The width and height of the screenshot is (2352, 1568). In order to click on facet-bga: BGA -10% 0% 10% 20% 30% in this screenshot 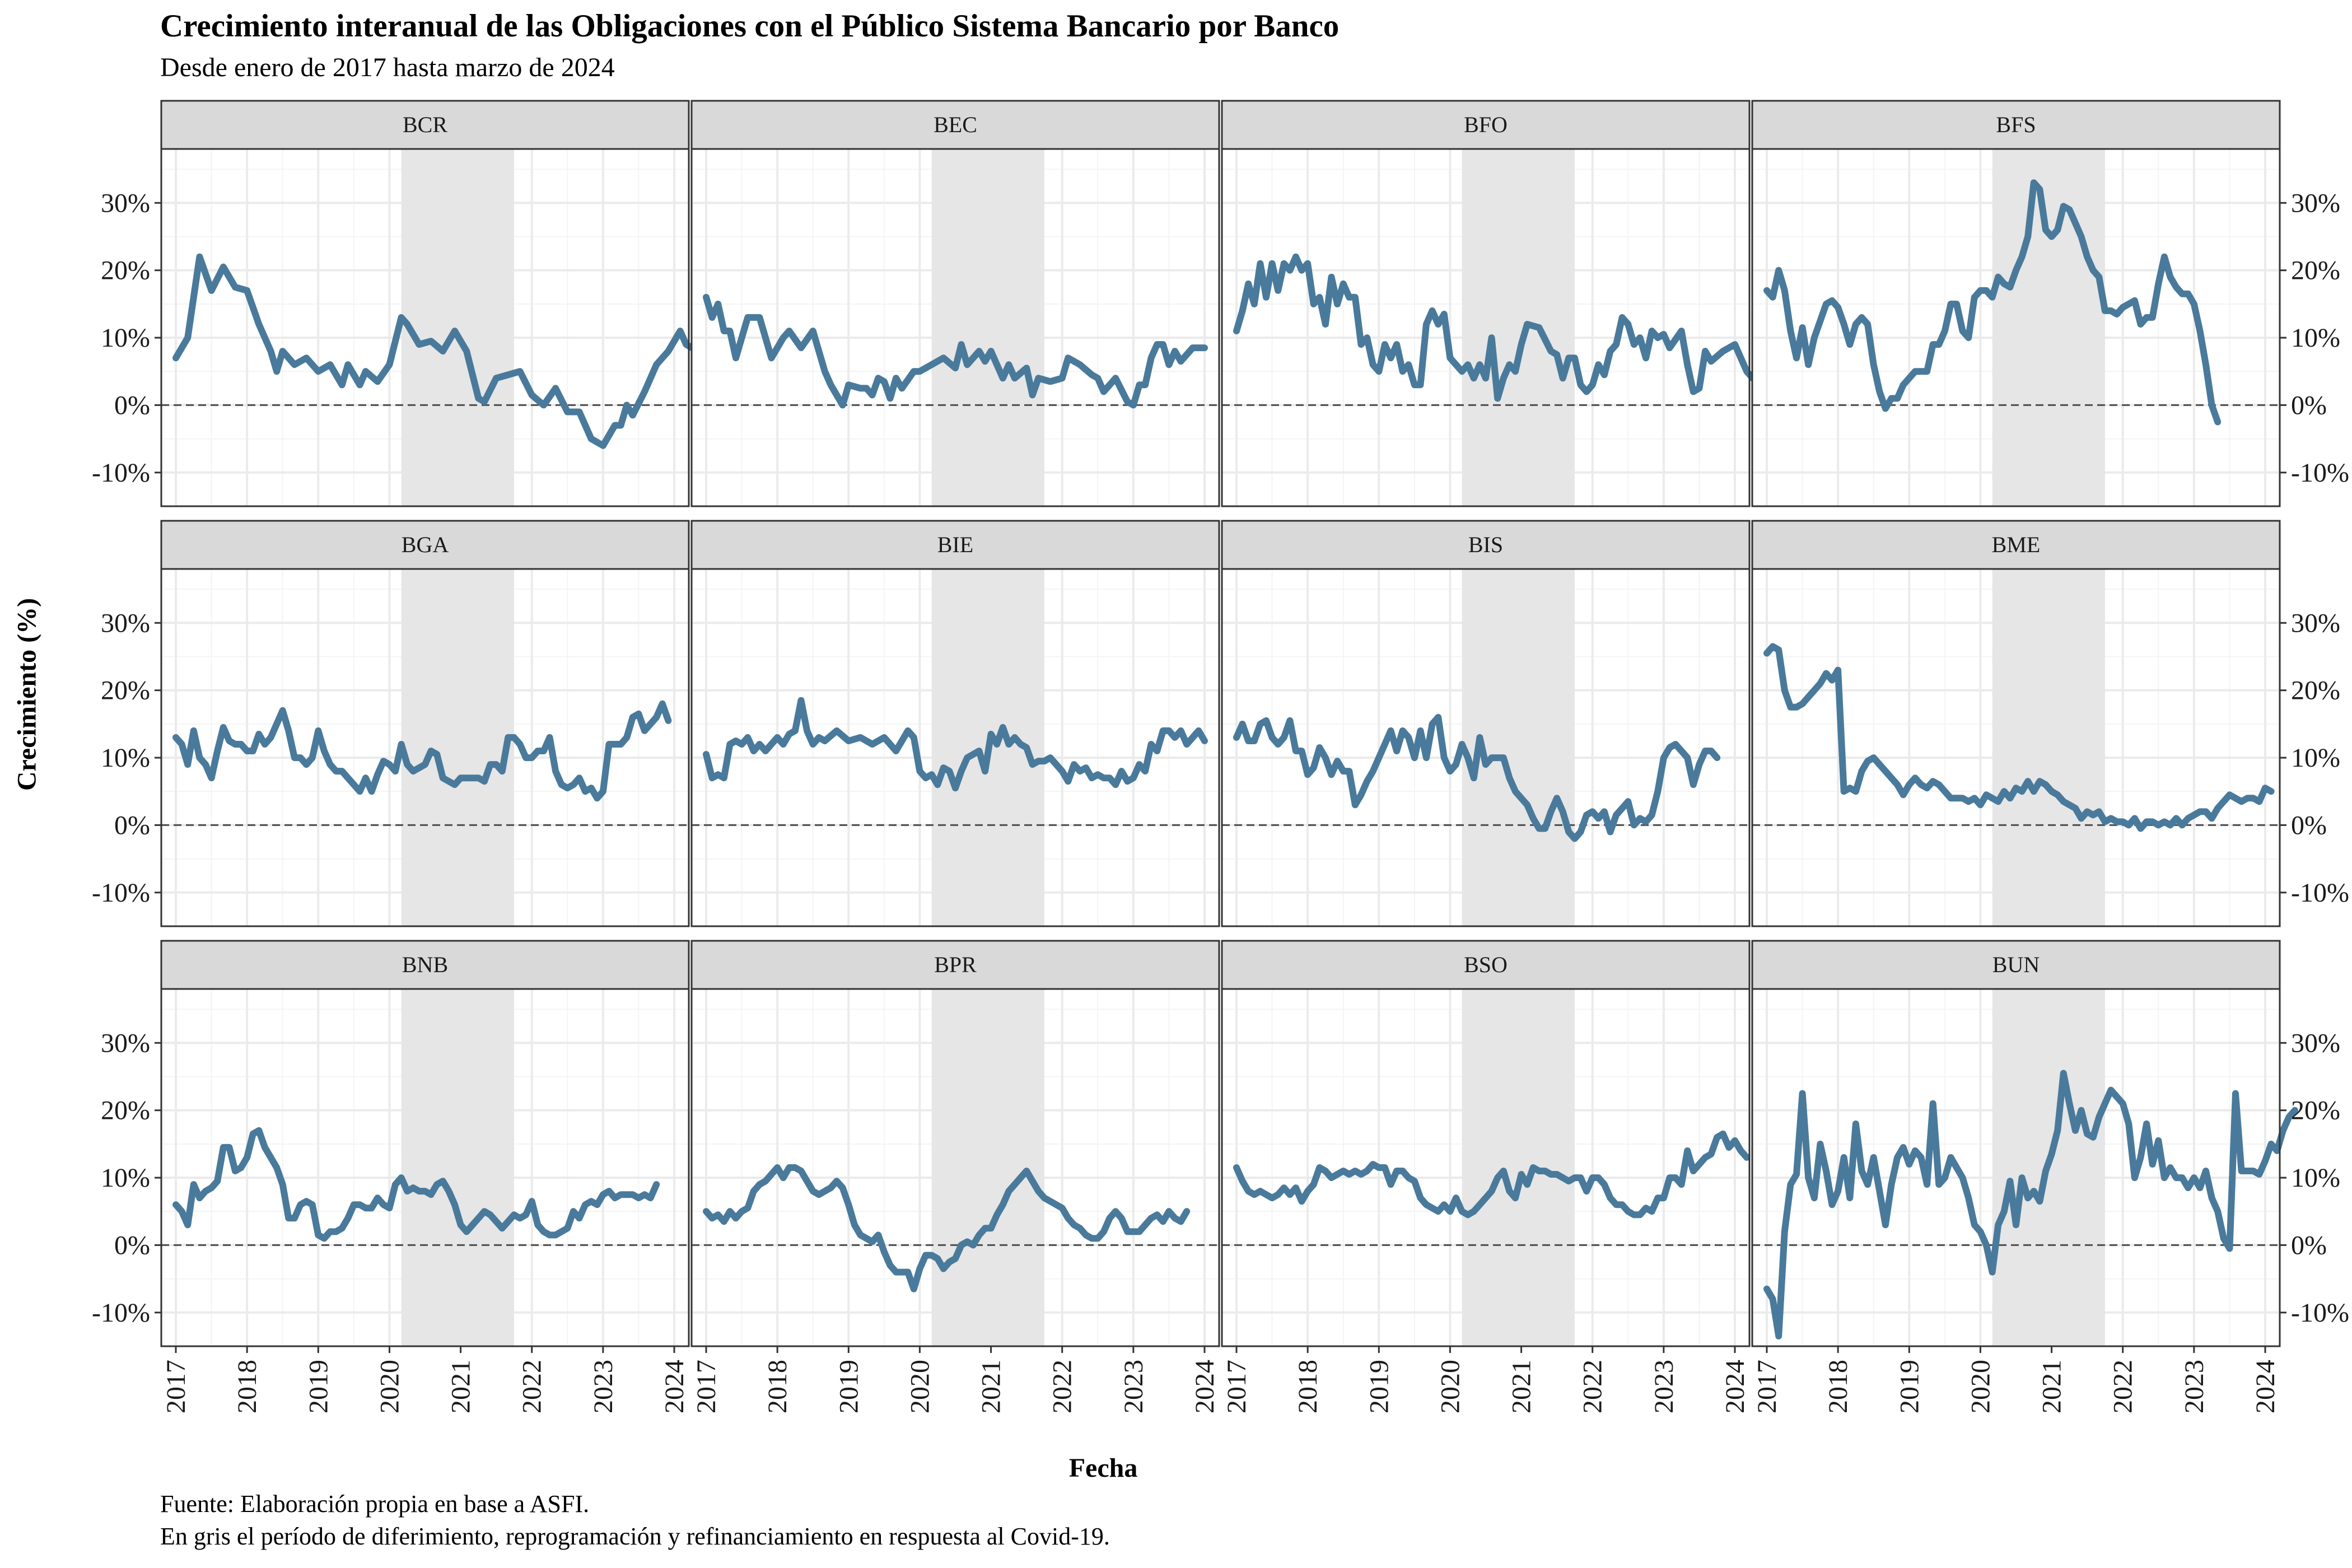, I will do `click(391, 724)`.